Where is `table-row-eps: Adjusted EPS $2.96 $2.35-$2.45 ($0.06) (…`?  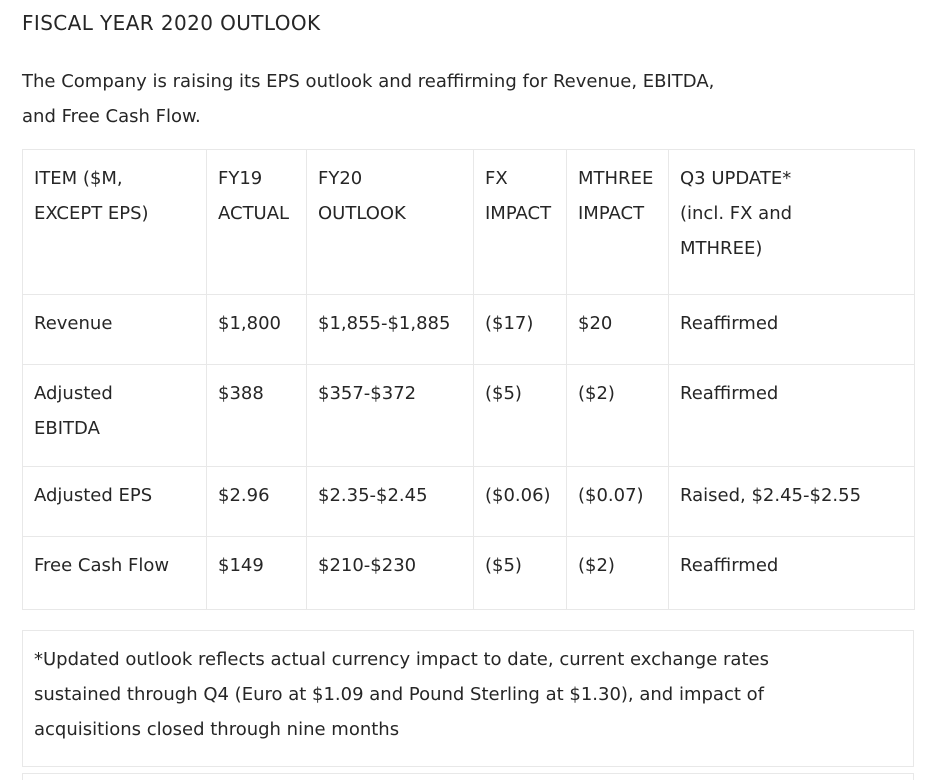
table-row-eps: Adjusted EPS $2.96 $2.35-$2.45 ($0.06) (… is located at coordinates (468, 501).